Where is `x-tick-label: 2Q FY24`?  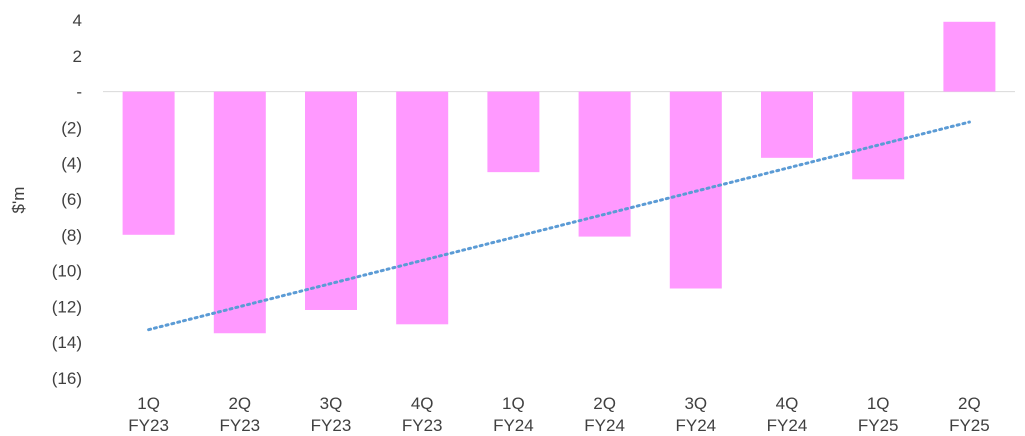 x-tick-label: 2Q FY24 is located at coordinates (604, 414).